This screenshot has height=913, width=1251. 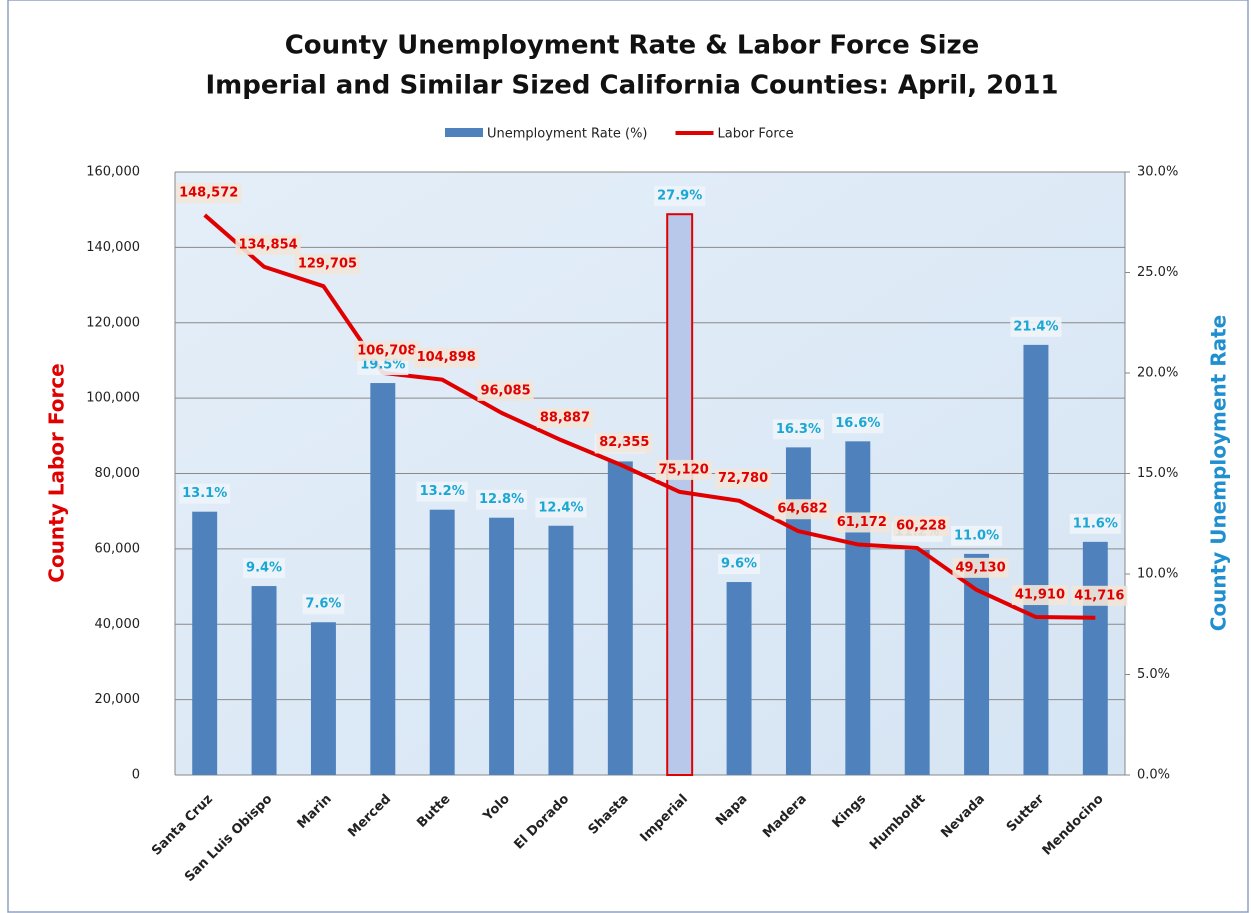 I want to click on data-label-group: 134,854, so click(x=268, y=244).